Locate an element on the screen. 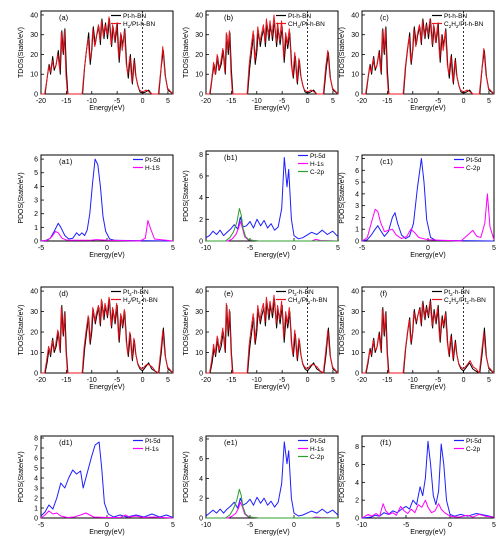 The image size is (496, 550). panel-label: (d1) is located at coordinates (66, 442).